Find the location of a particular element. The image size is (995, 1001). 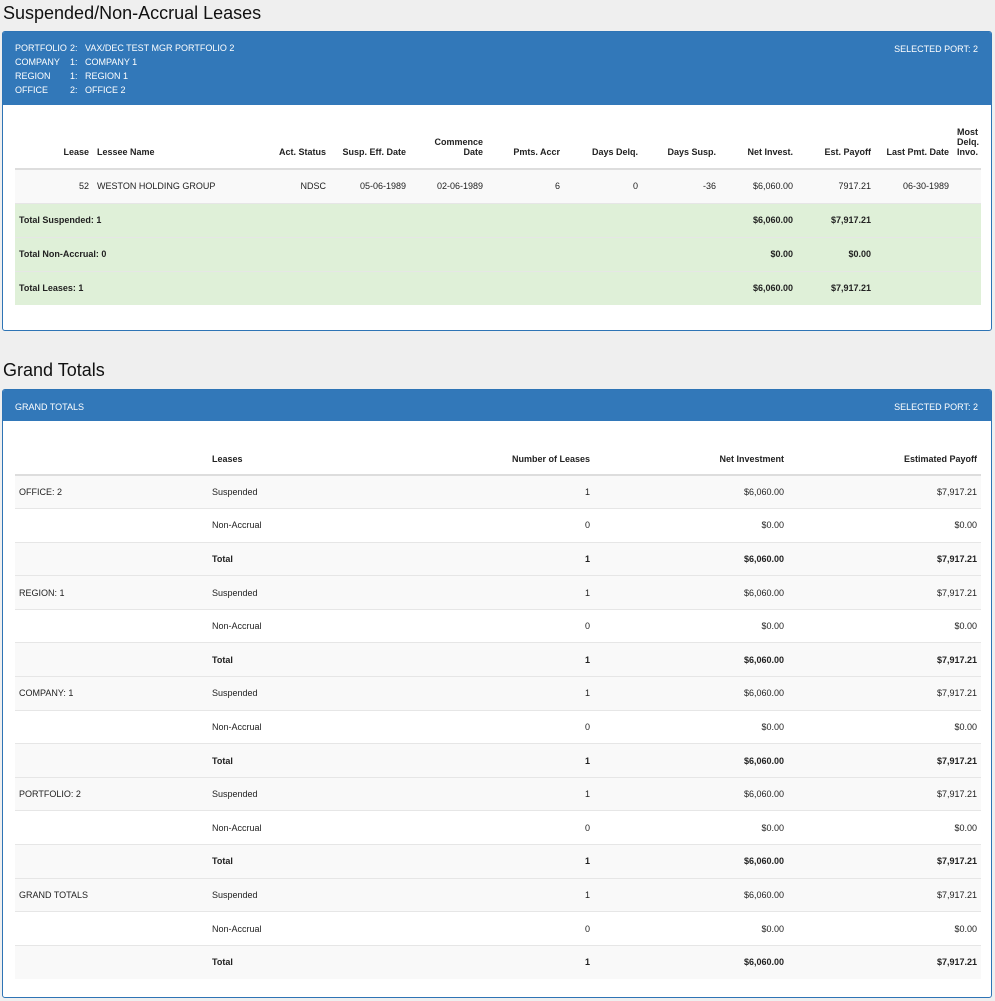

section-title: Grand Totals is located at coordinates (54, 370).